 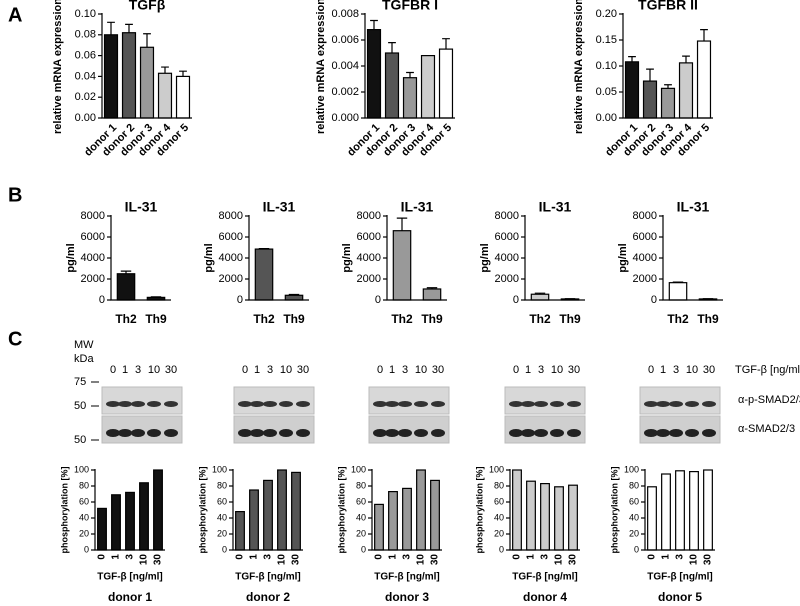 What do you see at coordinates (407, 597) in the screenshot?
I see `chart-title: donor 3` at bounding box center [407, 597].